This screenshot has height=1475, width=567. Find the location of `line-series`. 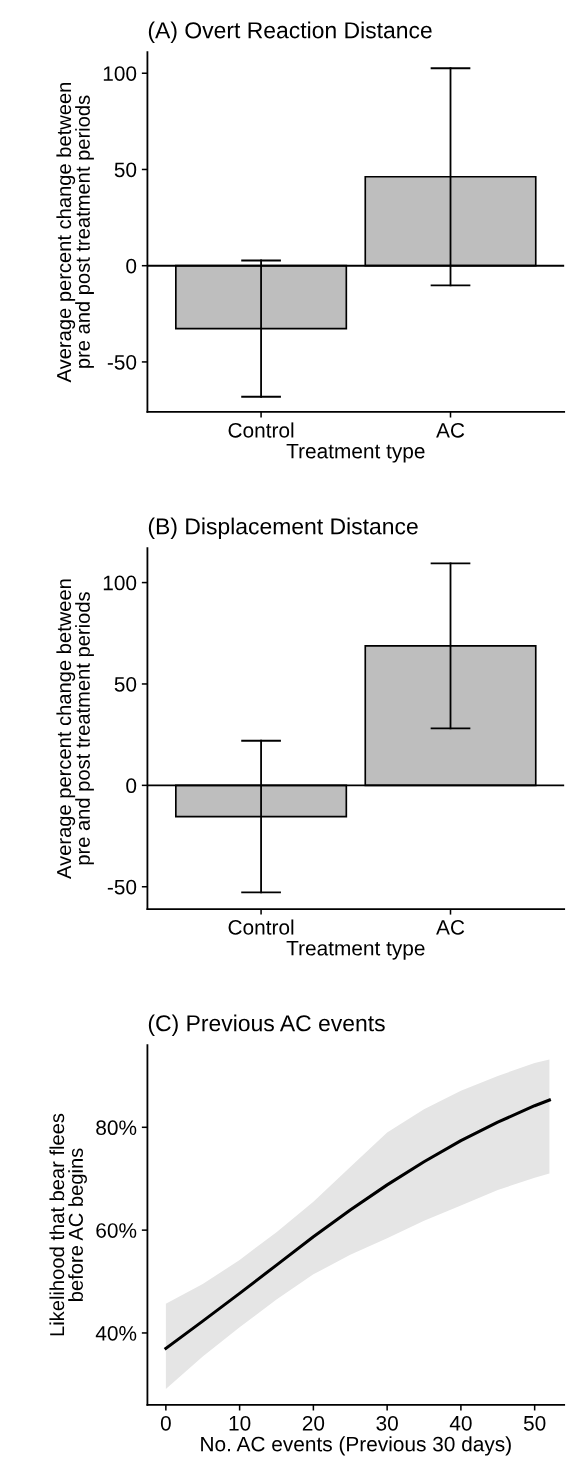

line-series is located at coordinates (357, 1224).